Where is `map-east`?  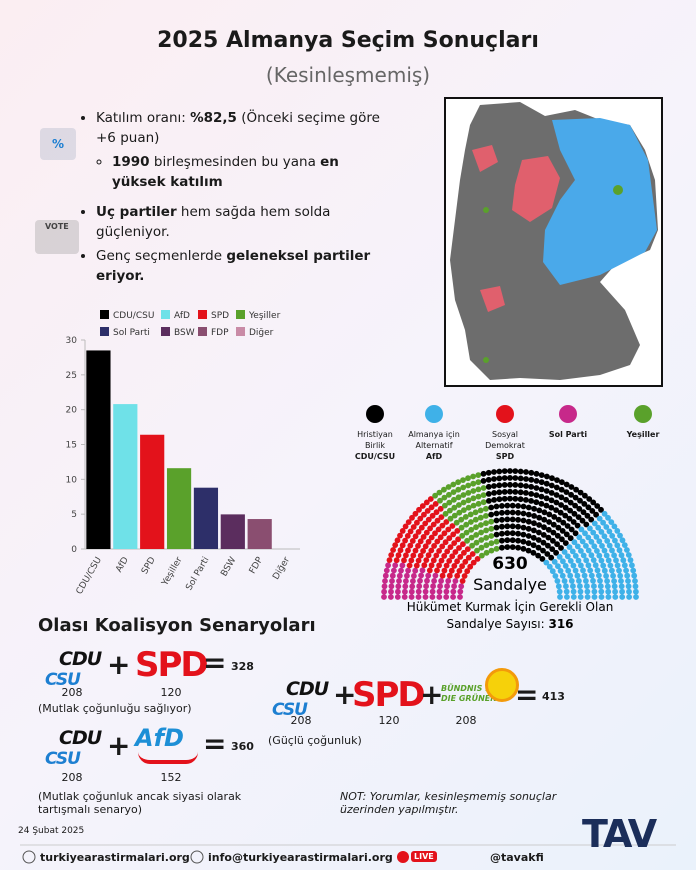 map-east is located at coordinates (600, 201).